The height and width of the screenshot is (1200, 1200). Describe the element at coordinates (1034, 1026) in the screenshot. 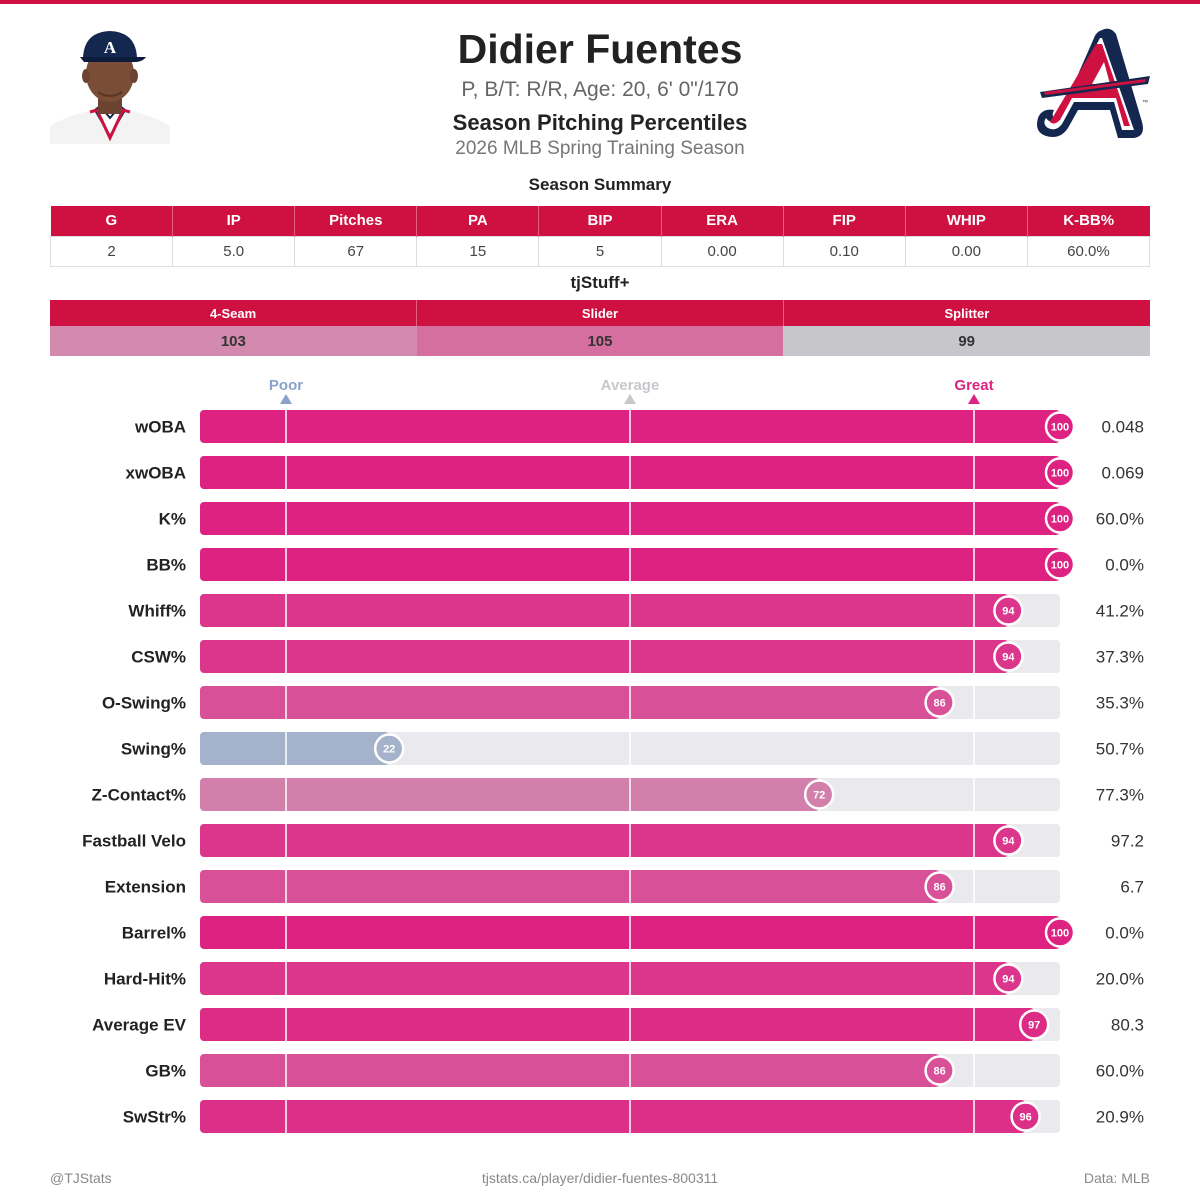

I see `percentile-value-average-ev: 97` at that location.